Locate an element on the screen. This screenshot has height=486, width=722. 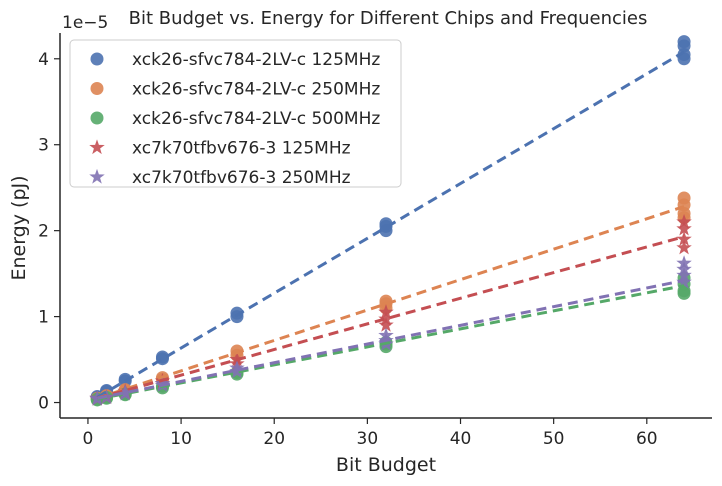
y-tick-label: 2 is located at coordinates (43, 232).